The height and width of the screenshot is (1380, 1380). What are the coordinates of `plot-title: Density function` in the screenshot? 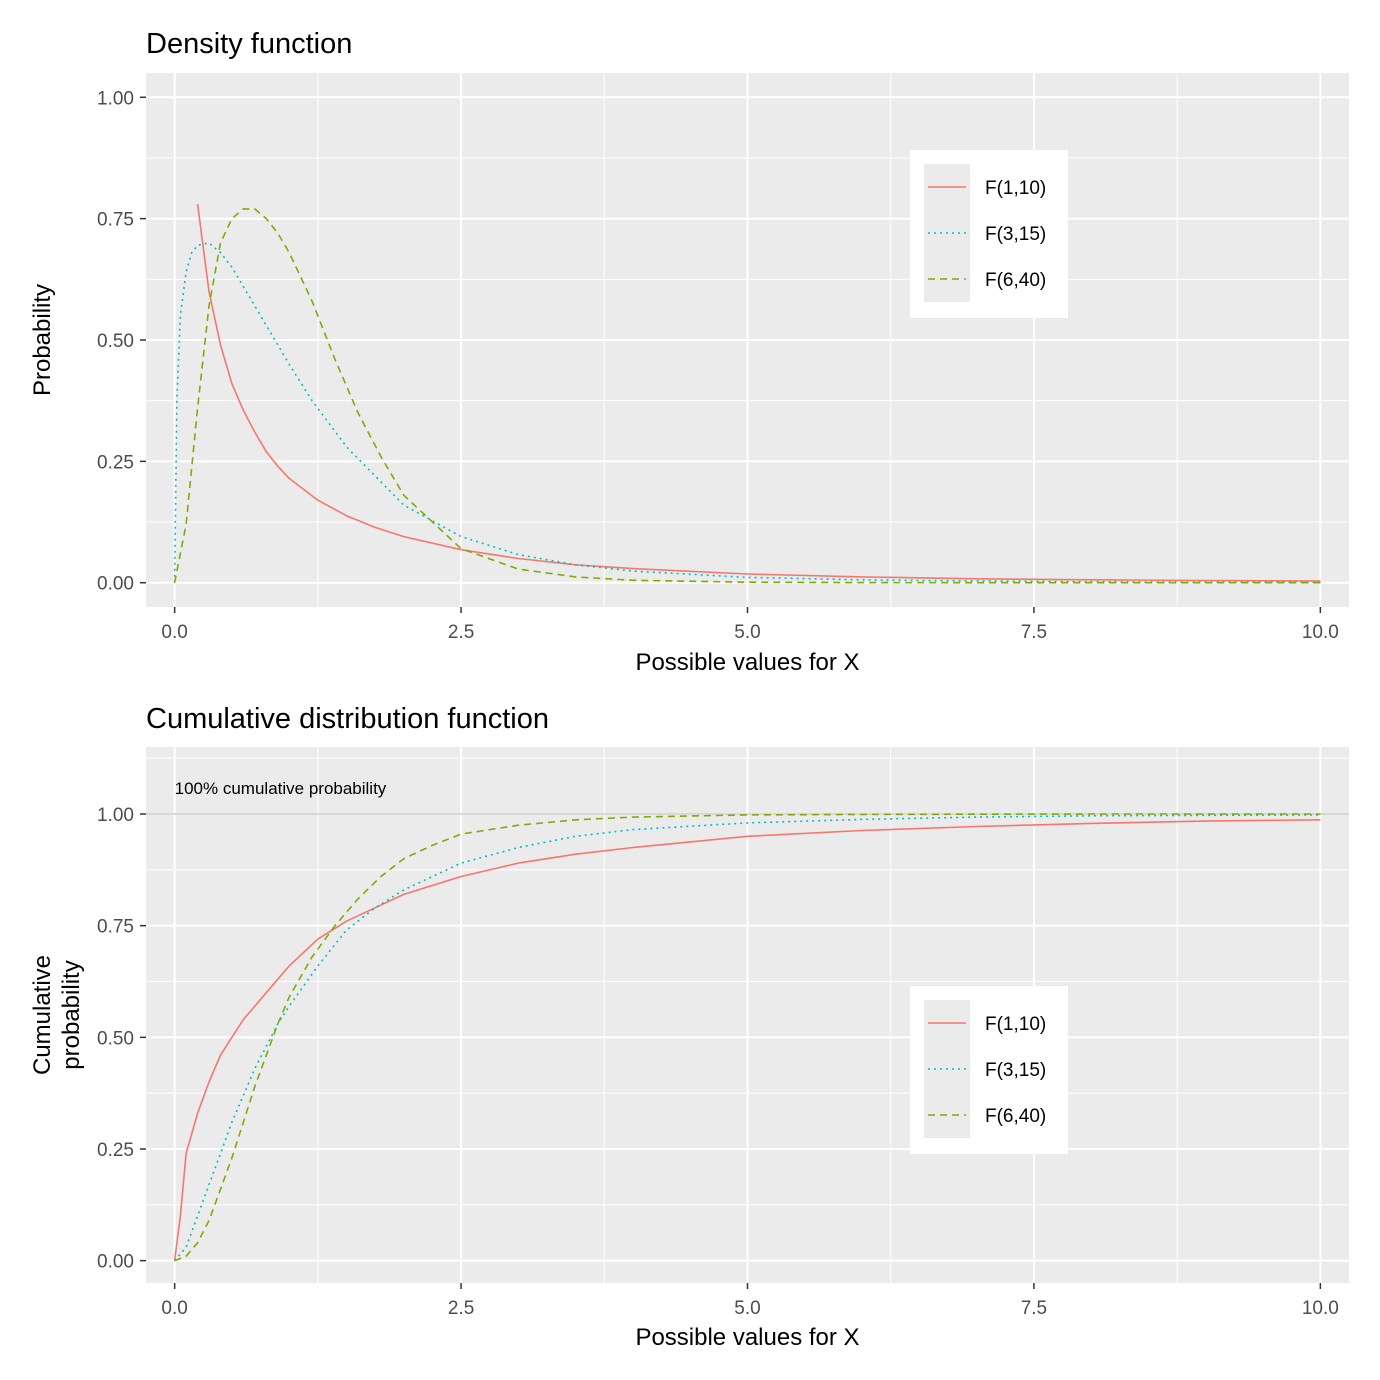 It's located at (249, 44).